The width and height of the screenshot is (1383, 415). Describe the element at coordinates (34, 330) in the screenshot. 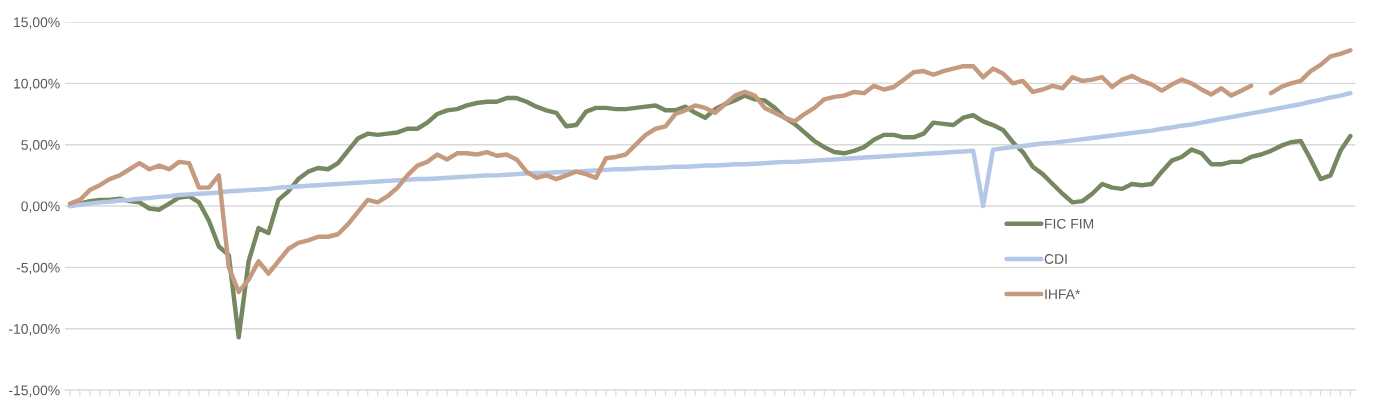

I see `y-tick-label: -10,00%` at that location.